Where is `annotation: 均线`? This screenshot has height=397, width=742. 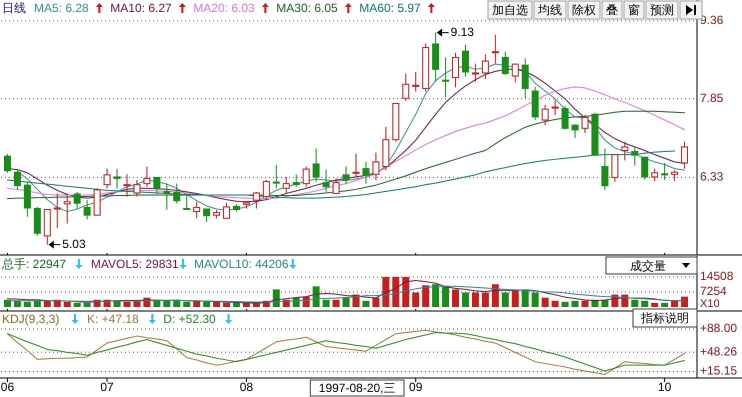 annotation: 均线 is located at coordinates (549, 10).